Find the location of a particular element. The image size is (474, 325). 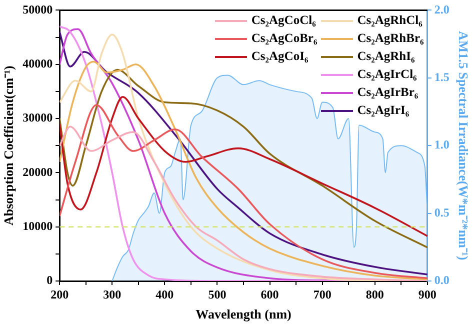

legend-label: Cs₂AgCoI₆ is located at coordinates (279, 56).